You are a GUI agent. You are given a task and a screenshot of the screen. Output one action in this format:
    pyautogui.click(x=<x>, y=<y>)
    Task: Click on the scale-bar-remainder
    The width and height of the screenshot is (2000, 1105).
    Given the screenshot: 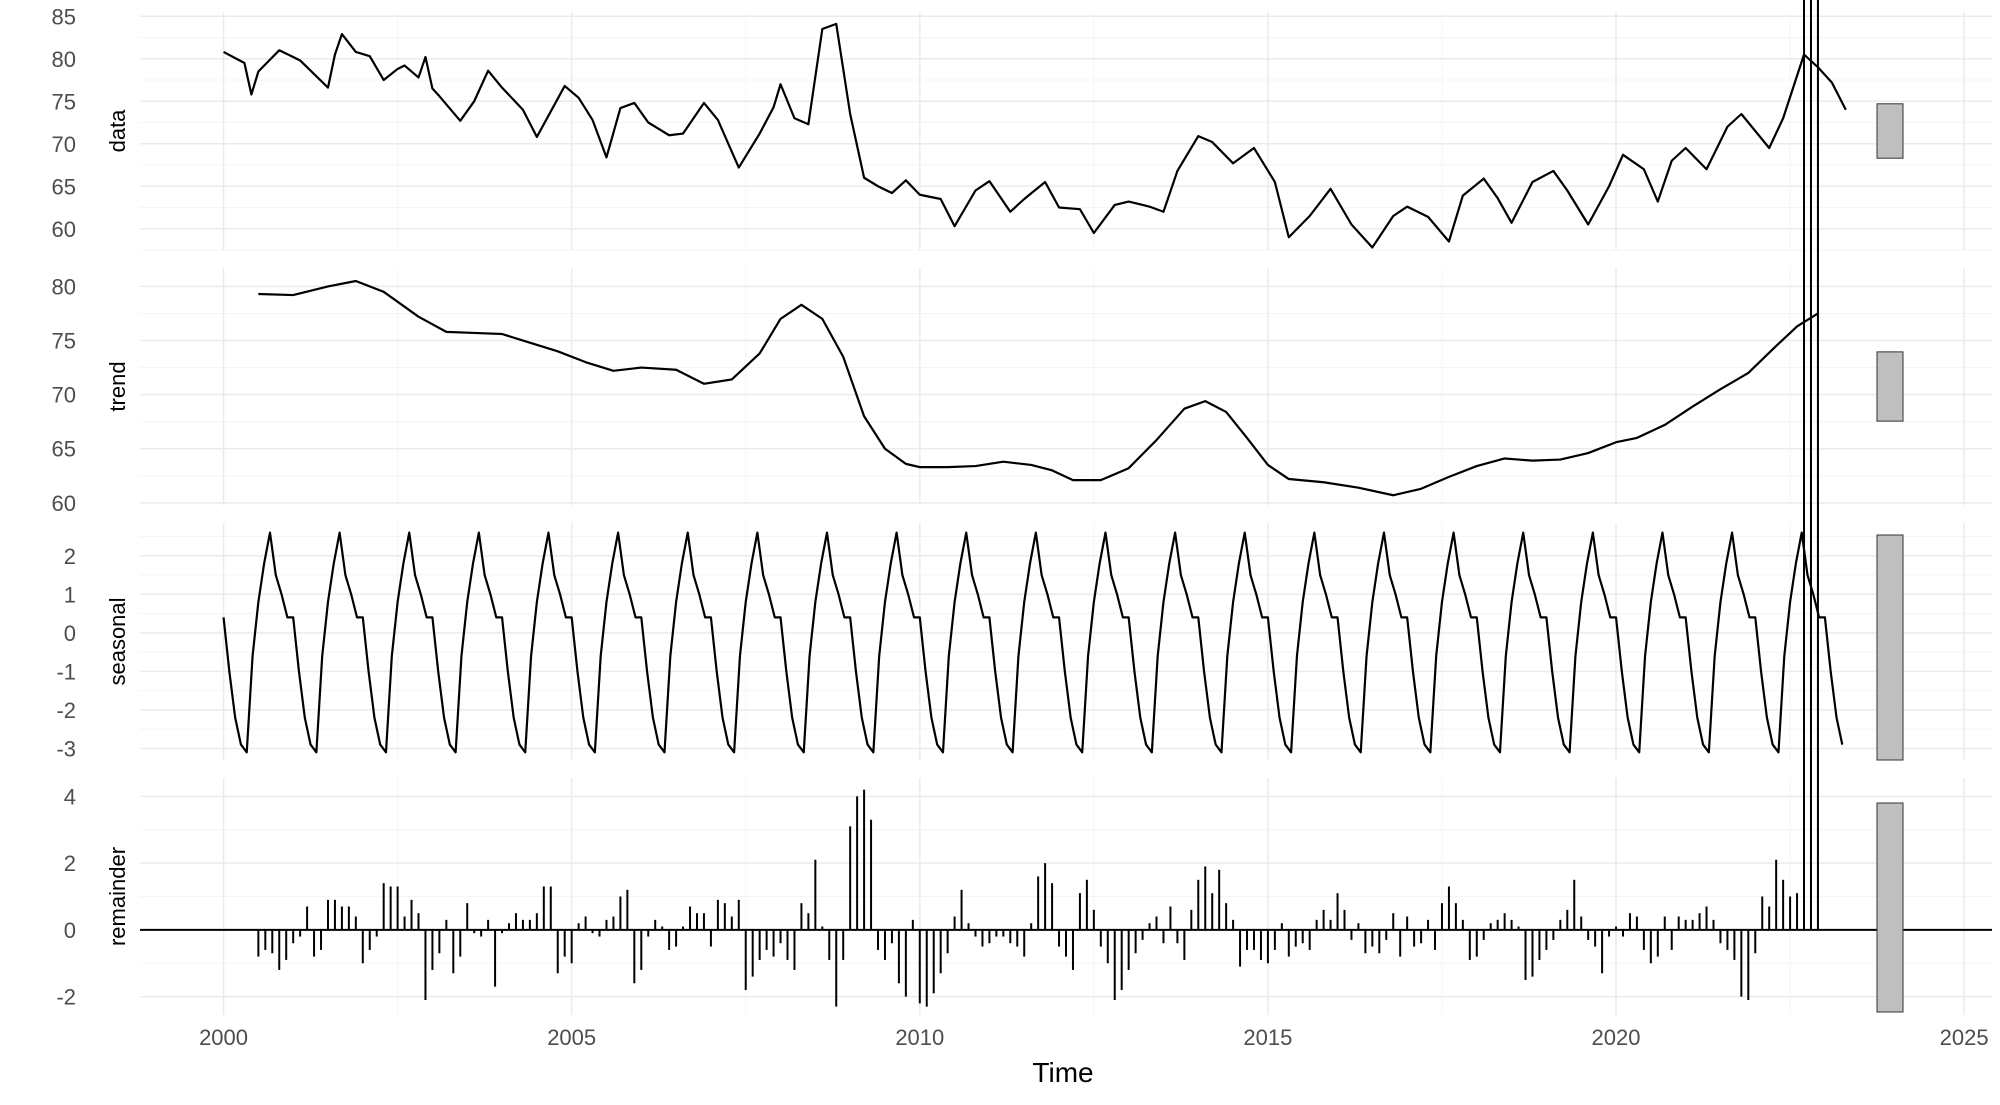 What is the action you would take?
    pyautogui.click(x=1890, y=907)
    